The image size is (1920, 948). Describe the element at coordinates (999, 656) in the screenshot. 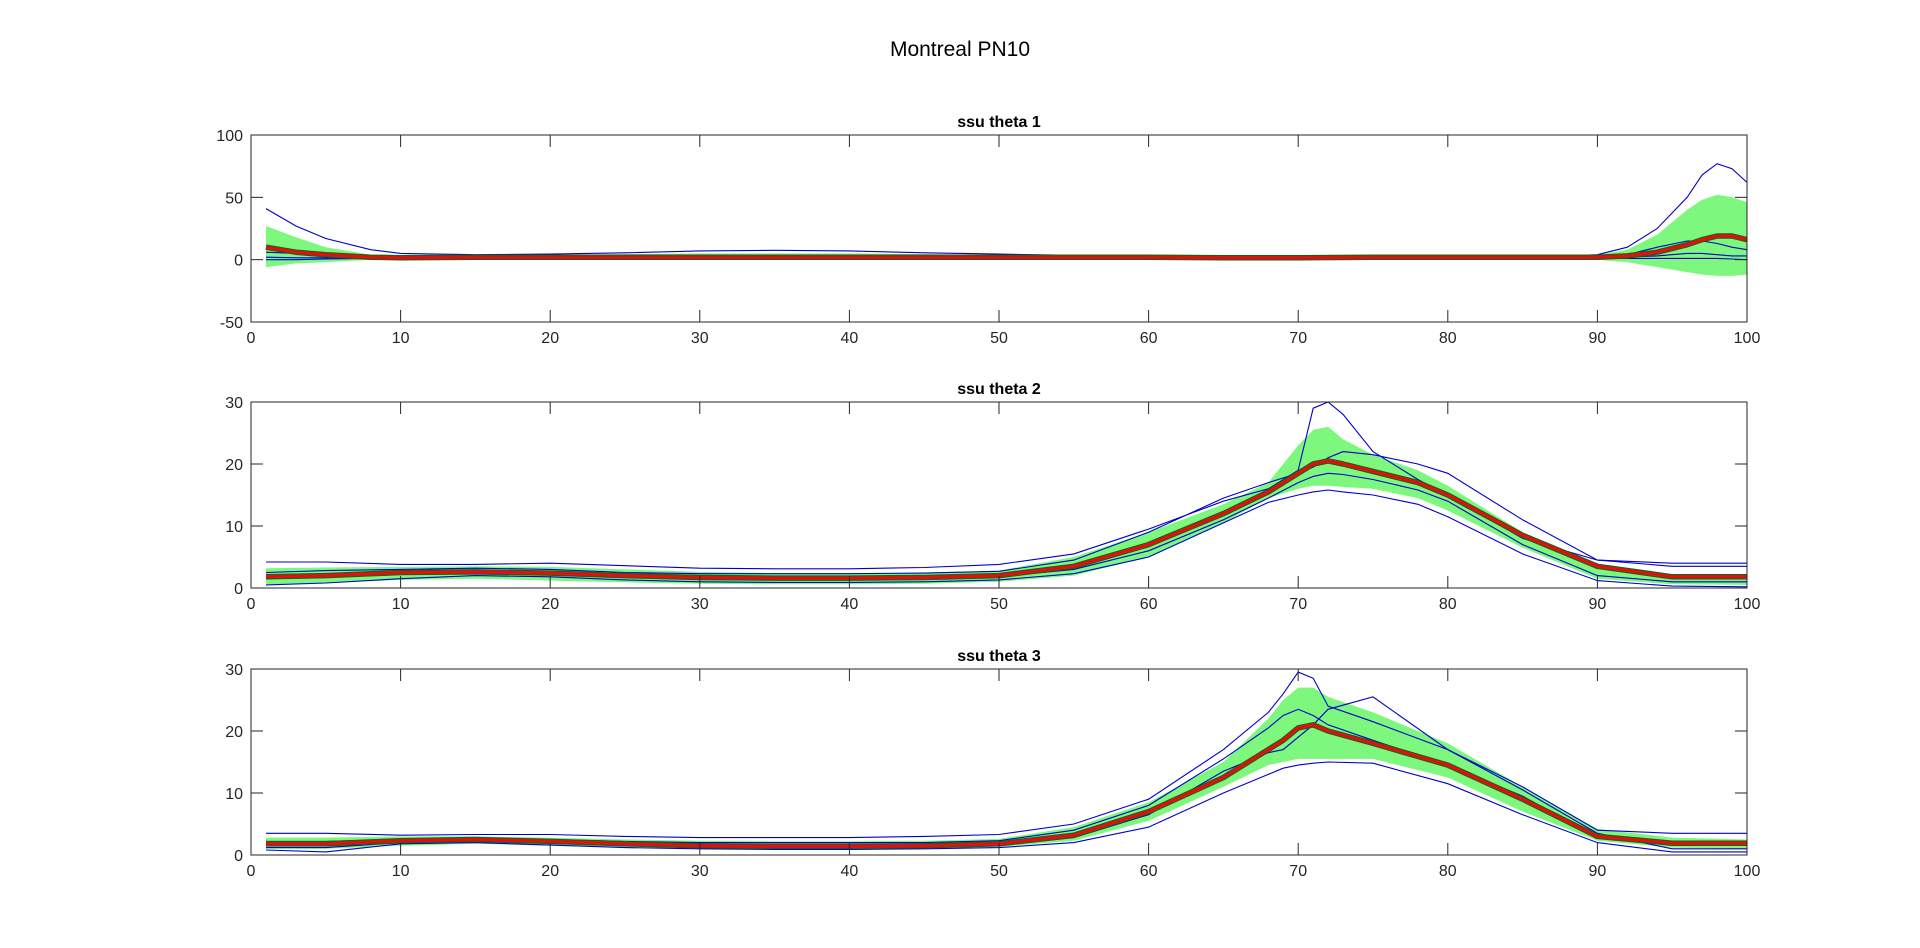

I see `subplot-title: ssu theta 3` at that location.